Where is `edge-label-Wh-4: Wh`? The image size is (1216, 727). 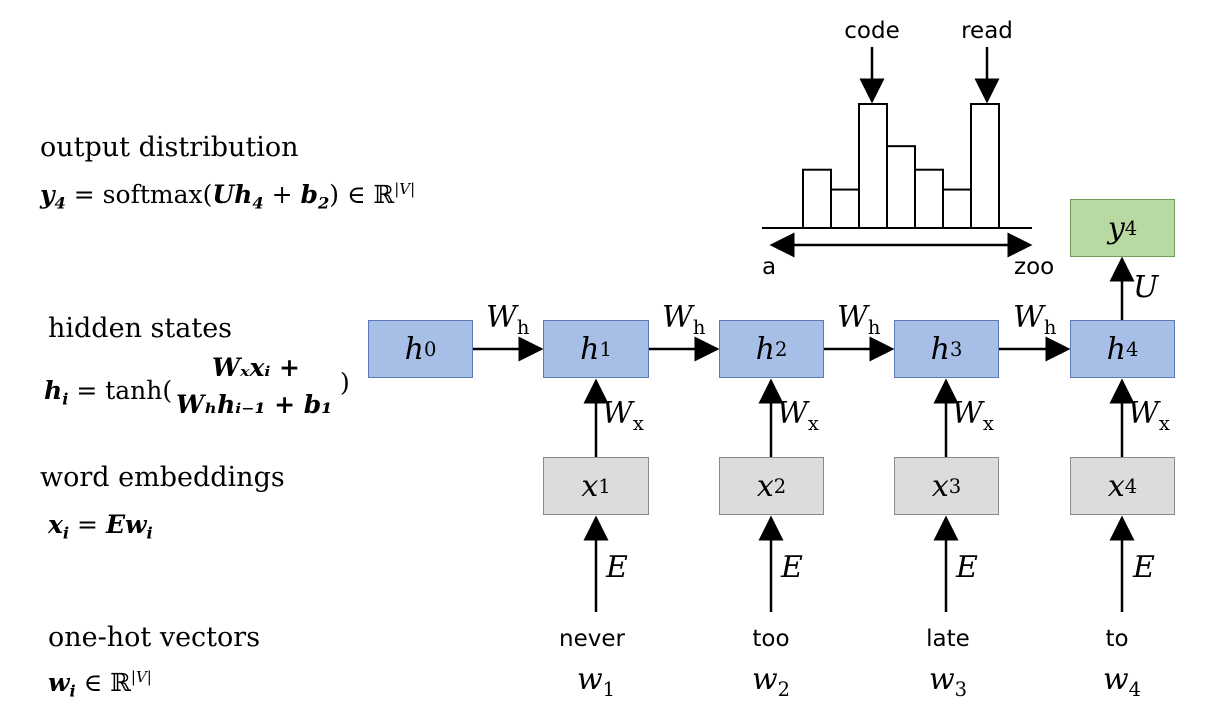 edge-label-Wh-4: Wh is located at coordinates (1035, 319).